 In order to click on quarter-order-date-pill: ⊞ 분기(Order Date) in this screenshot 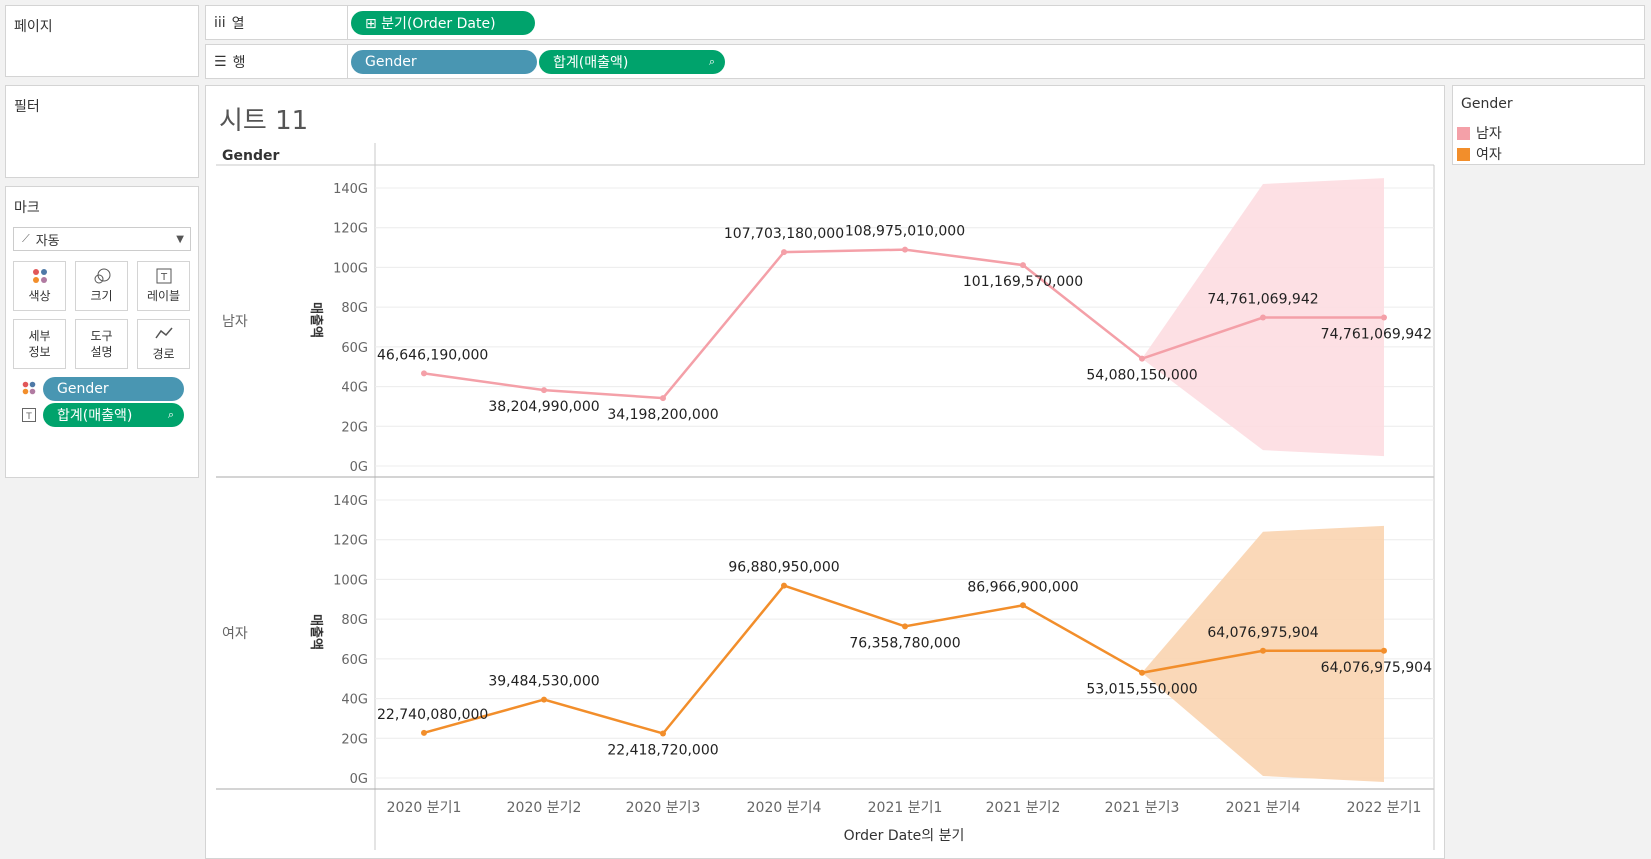, I will do `click(443, 23)`.